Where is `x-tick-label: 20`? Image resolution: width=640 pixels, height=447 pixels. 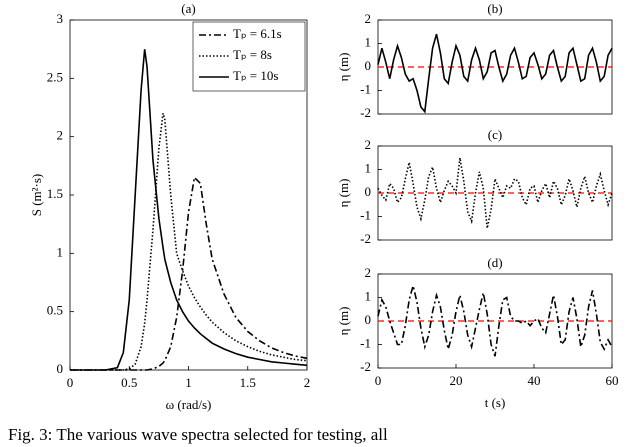
x-tick-label: 20 is located at coordinates (456, 380).